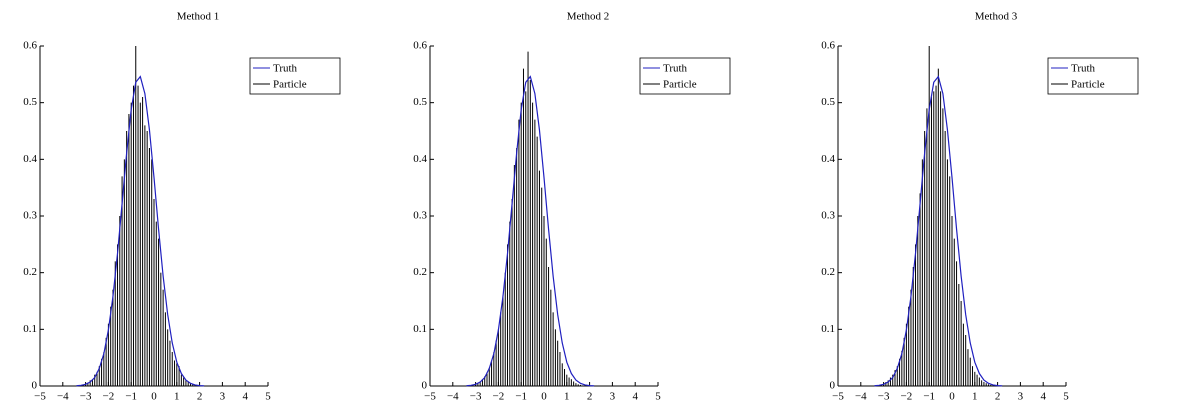 This screenshot has height=407, width=1179. Describe the element at coordinates (198, 17) in the screenshot. I see `chart-title: Method 1` at that location.